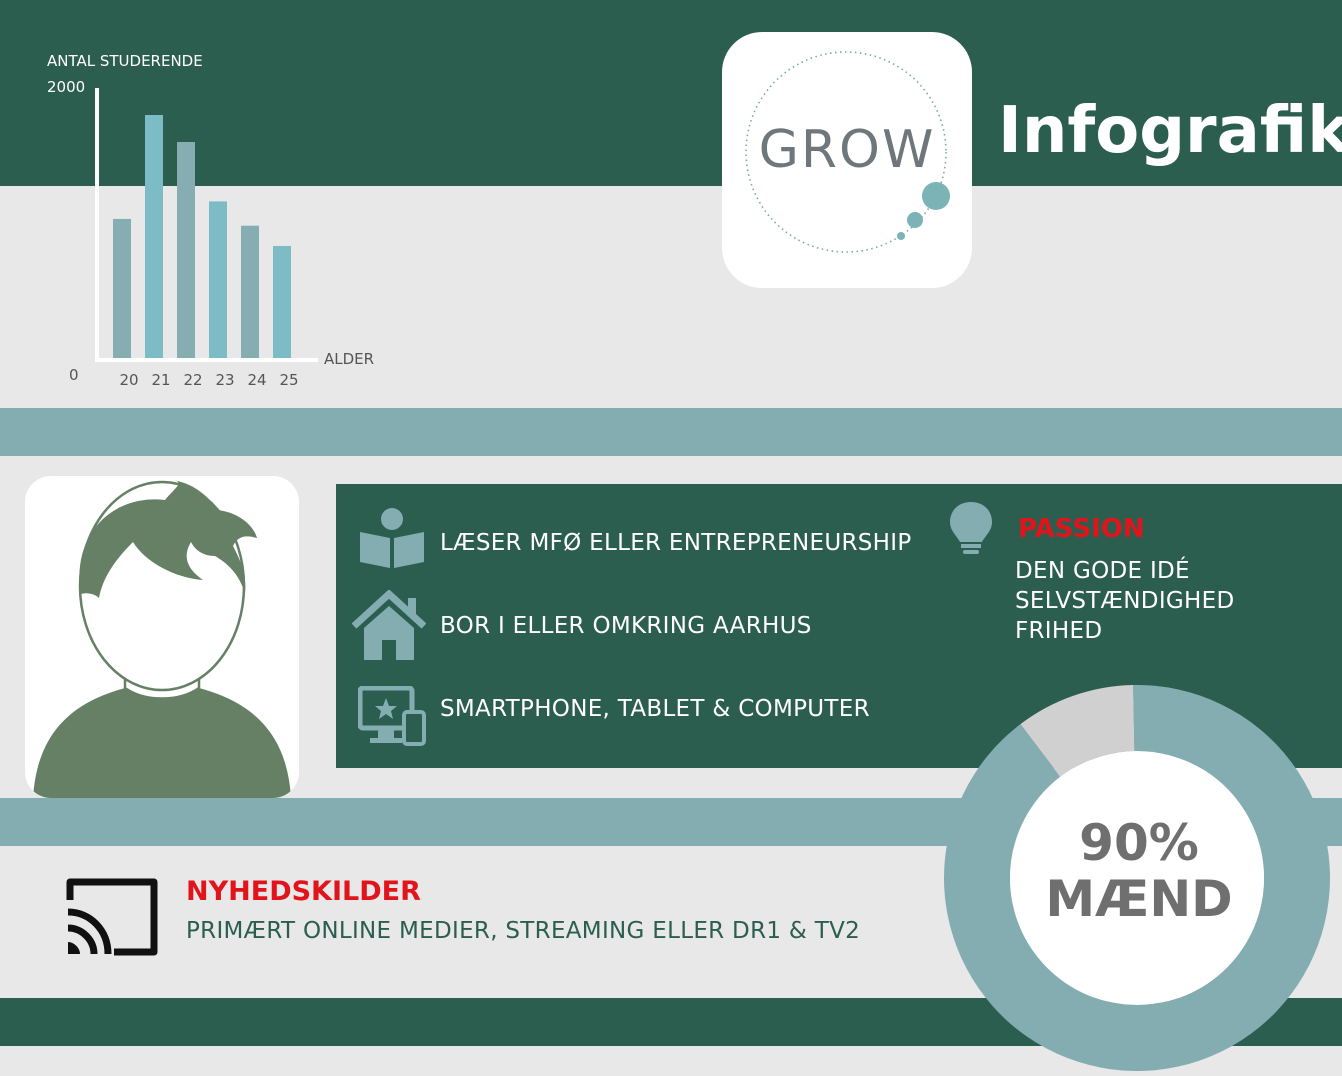  I want to click on trait-devices: SMARTPHONE, TABLET & COMPUTER, so click(655, 709).